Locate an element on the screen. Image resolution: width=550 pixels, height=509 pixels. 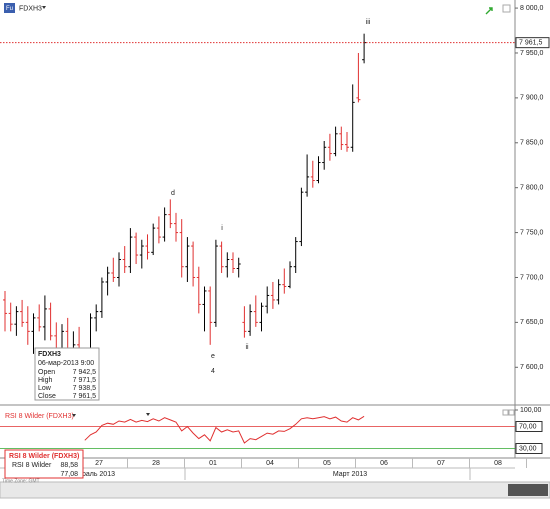
wave-label: ii is located at coordinates (247, 347).